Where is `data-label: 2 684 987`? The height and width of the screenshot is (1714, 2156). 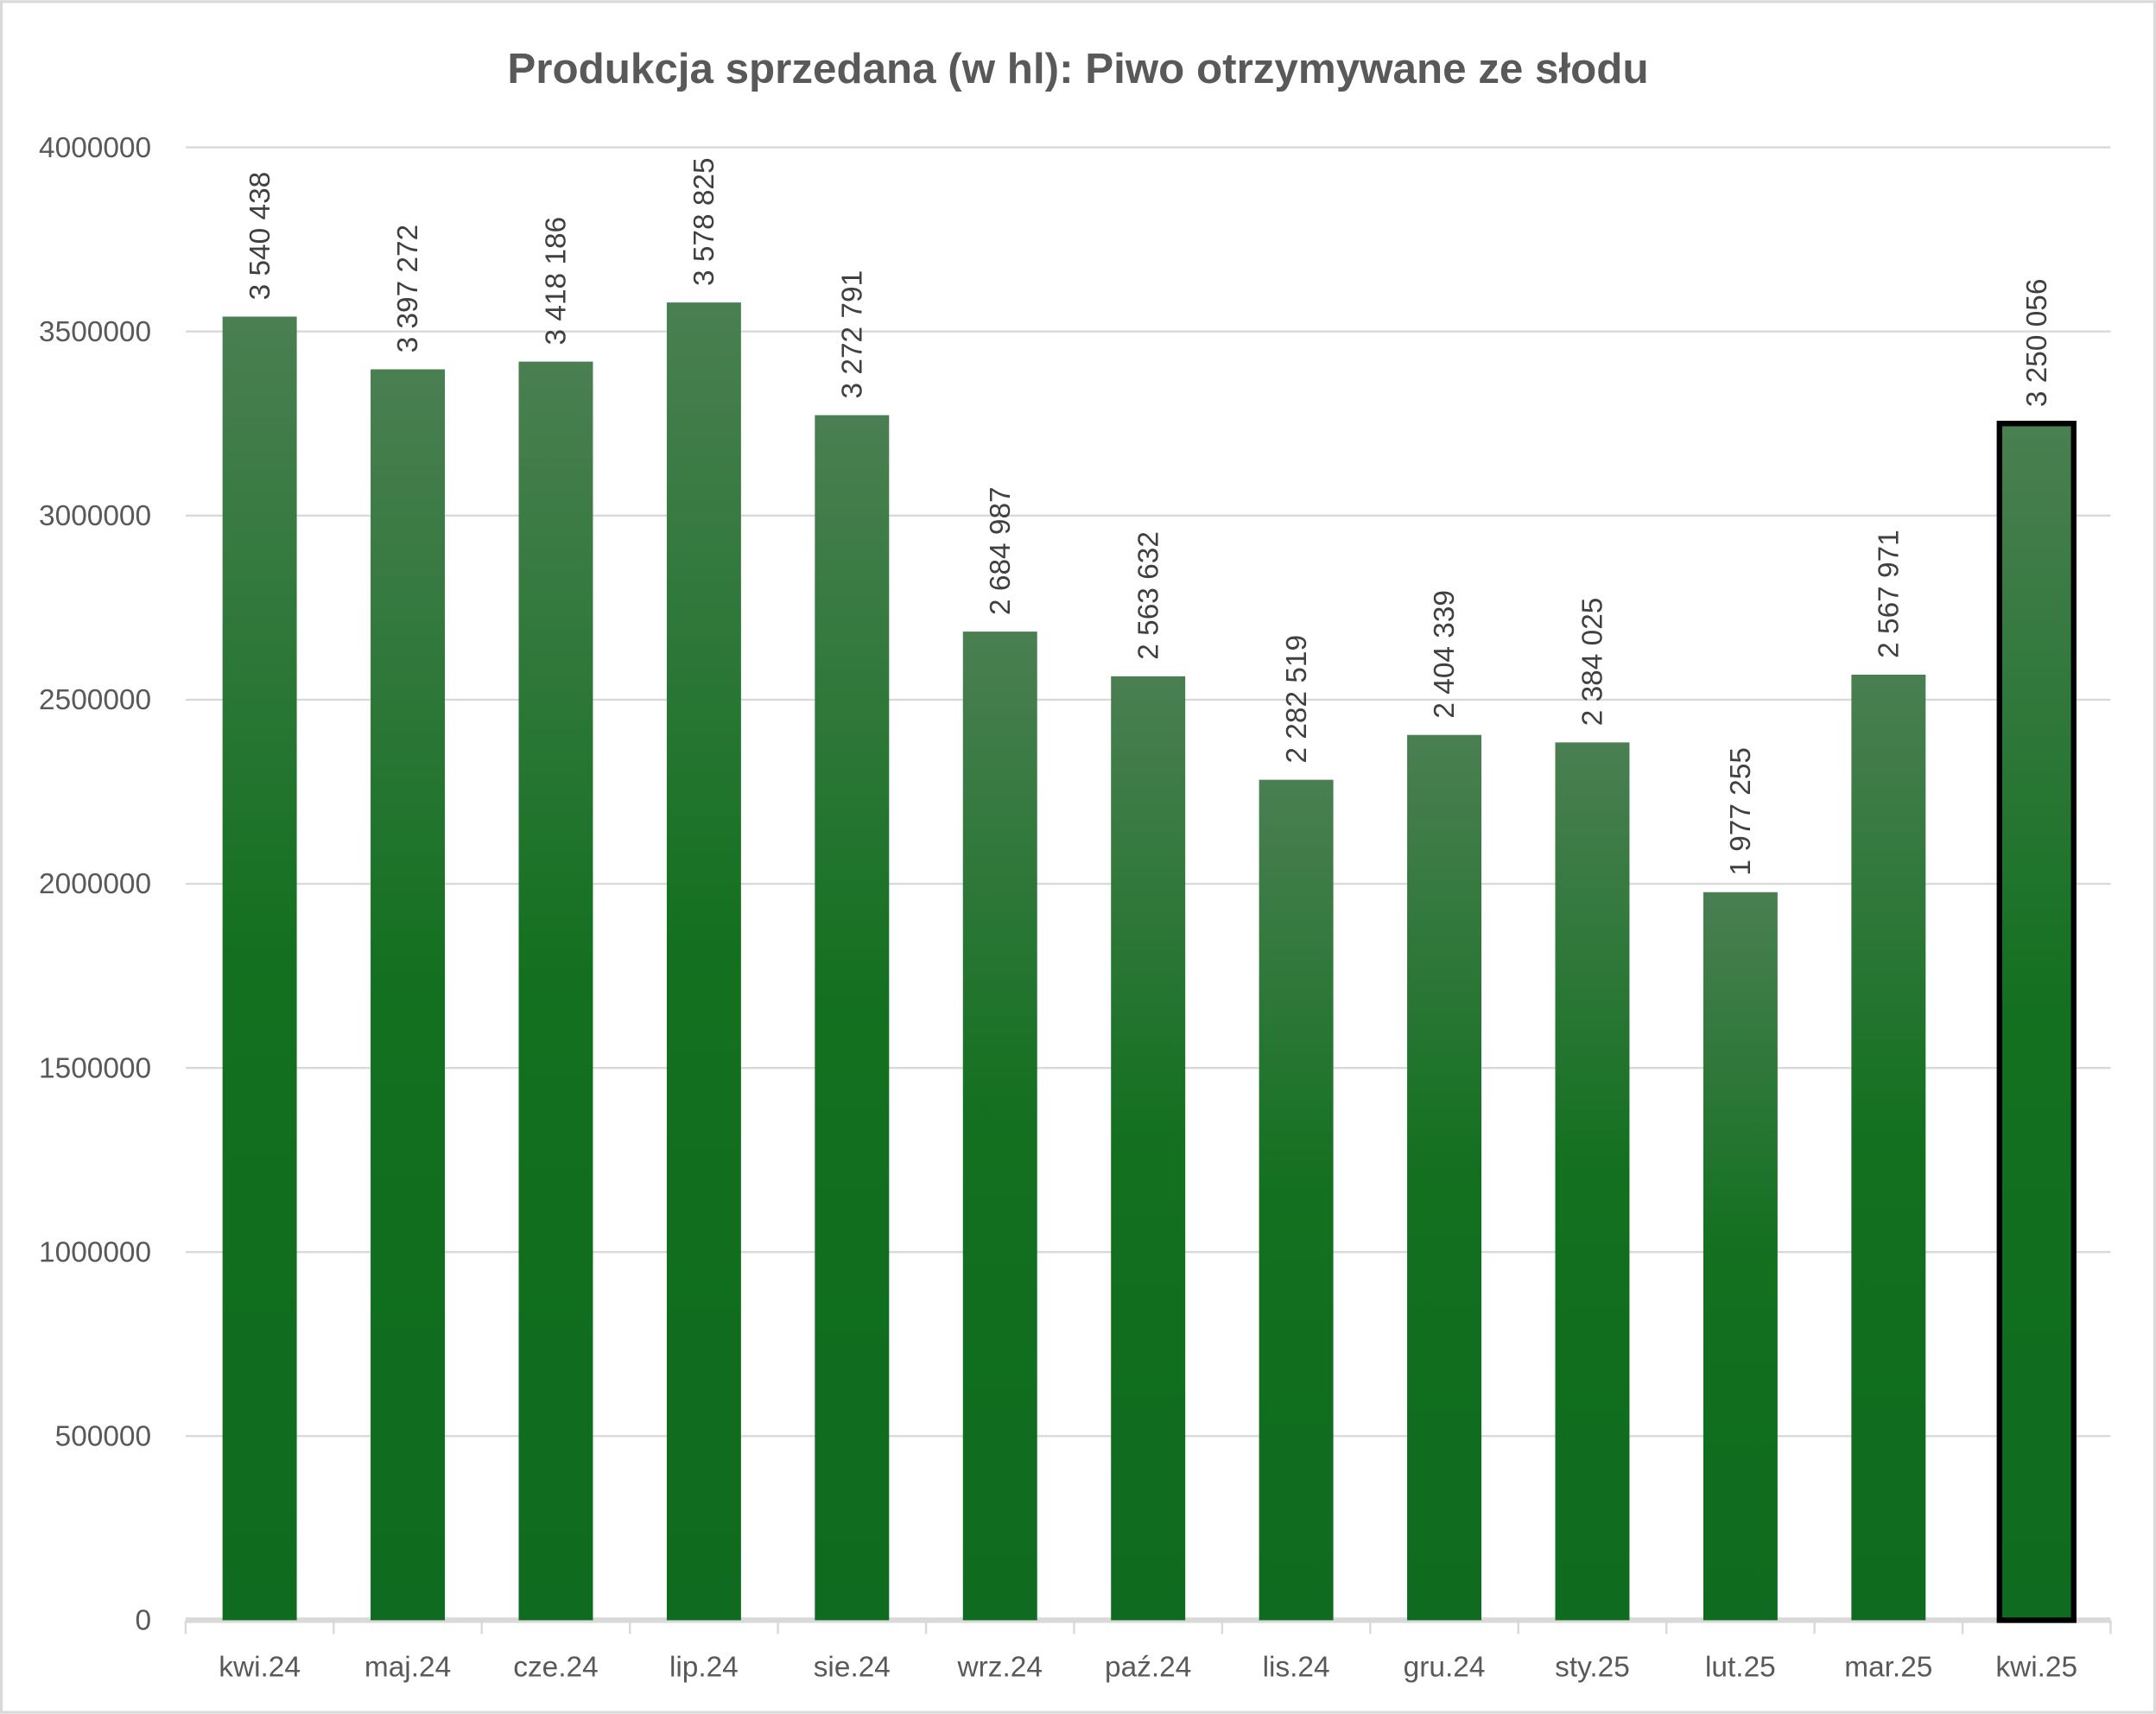
data-label: 2 684 987 is located at coordinates (1001, 550).